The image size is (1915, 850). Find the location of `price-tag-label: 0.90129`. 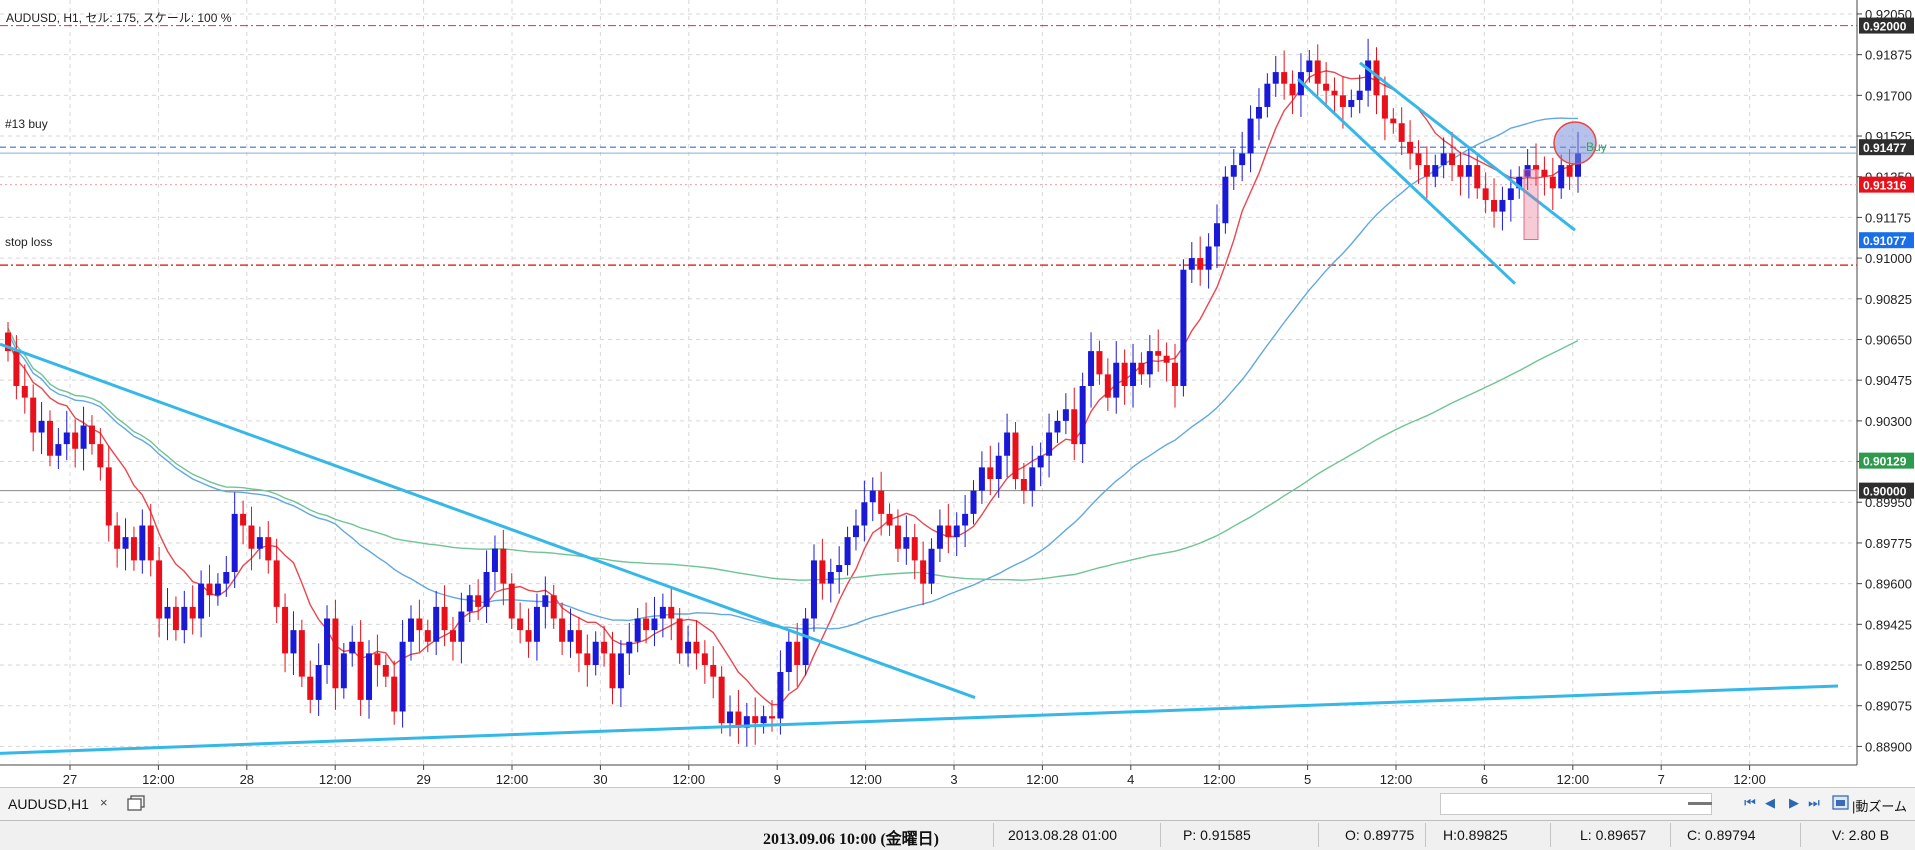

price-tag-label: 0.90129 is located at coordinates (1885, 462).